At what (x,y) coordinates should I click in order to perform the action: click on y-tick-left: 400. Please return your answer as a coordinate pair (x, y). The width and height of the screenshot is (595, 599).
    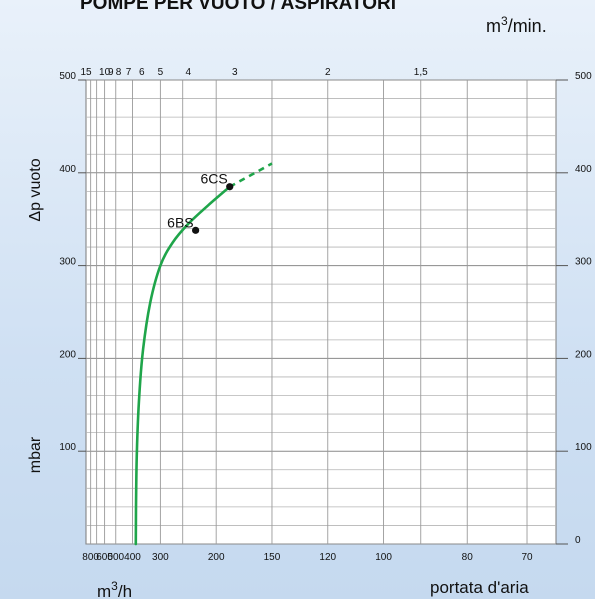
    Looking at the image, I should click on (67, 169).